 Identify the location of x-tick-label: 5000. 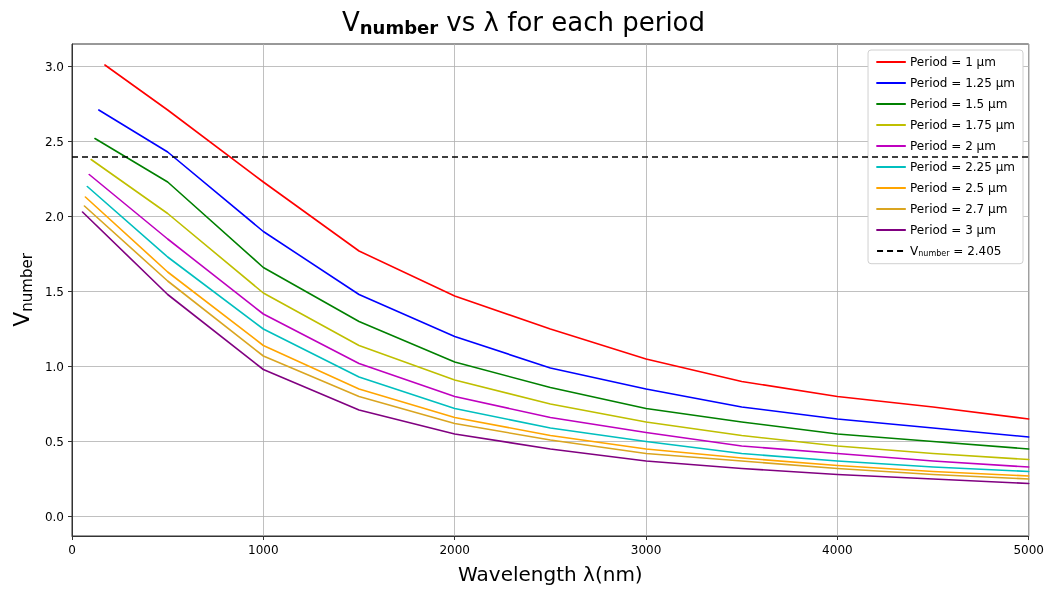
(1028, 550).